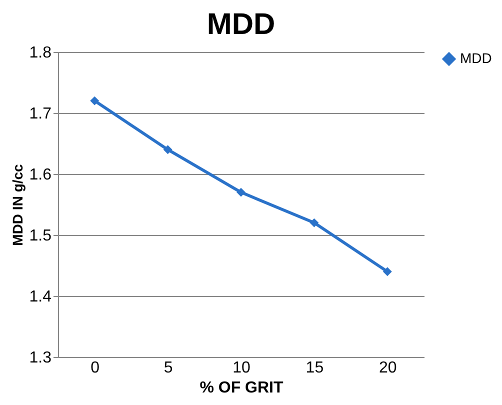 Image resolution: width=502 pixels, height=405 pixels. I want to click on x-tick-label: 5, so click(168, 368).